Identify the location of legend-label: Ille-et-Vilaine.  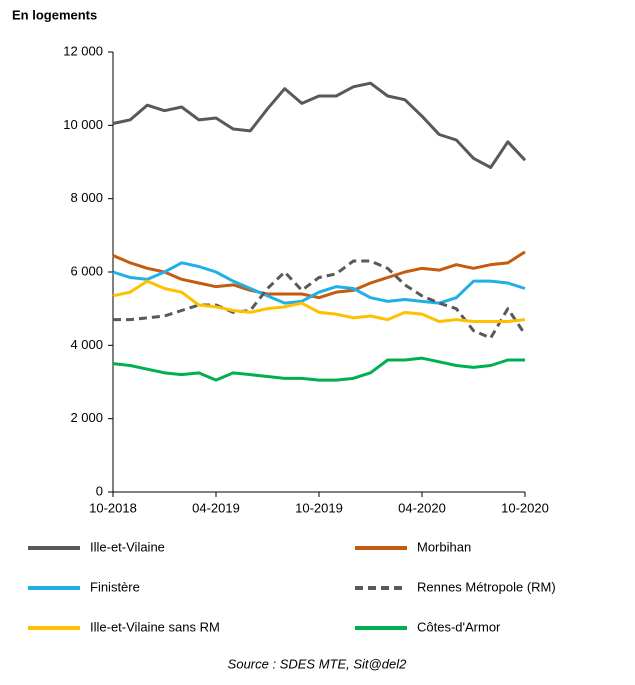
(127, 546).